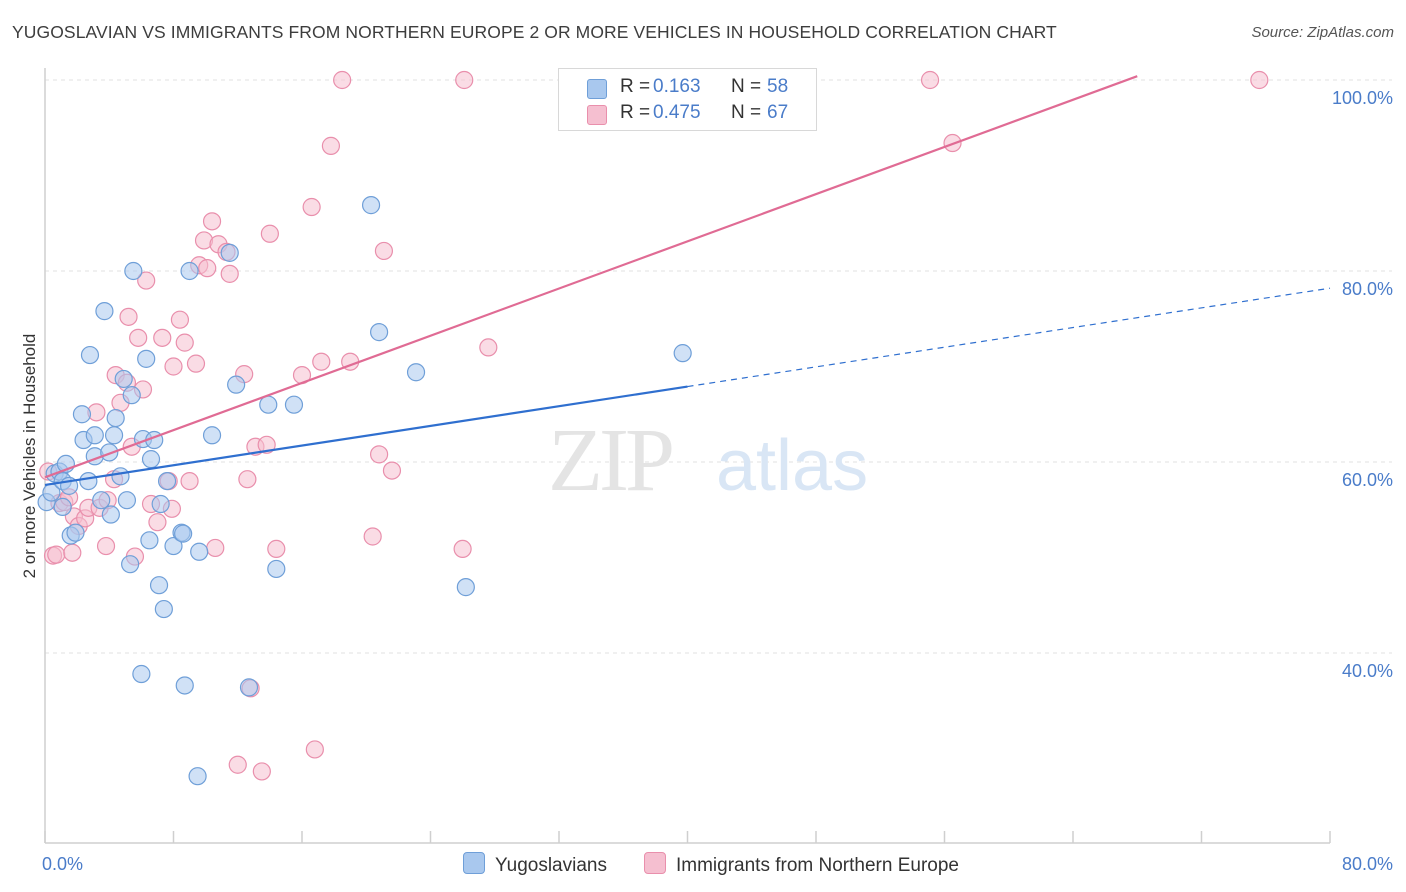  Describe the element at coordinates (610, 460) in the screenshot. I see `watermark-zip: ZIP` at that location.